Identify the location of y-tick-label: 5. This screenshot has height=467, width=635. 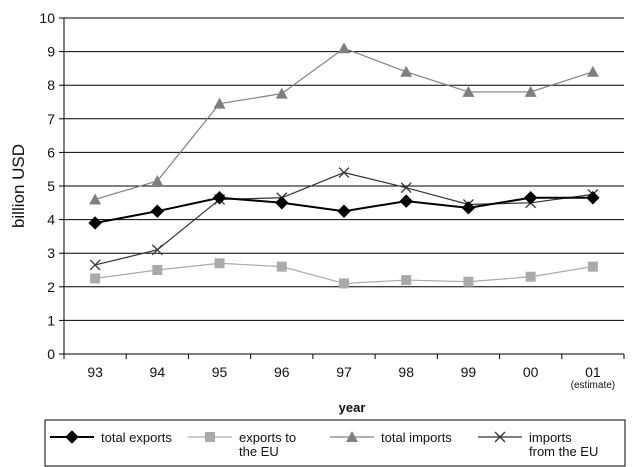
(51, 186).